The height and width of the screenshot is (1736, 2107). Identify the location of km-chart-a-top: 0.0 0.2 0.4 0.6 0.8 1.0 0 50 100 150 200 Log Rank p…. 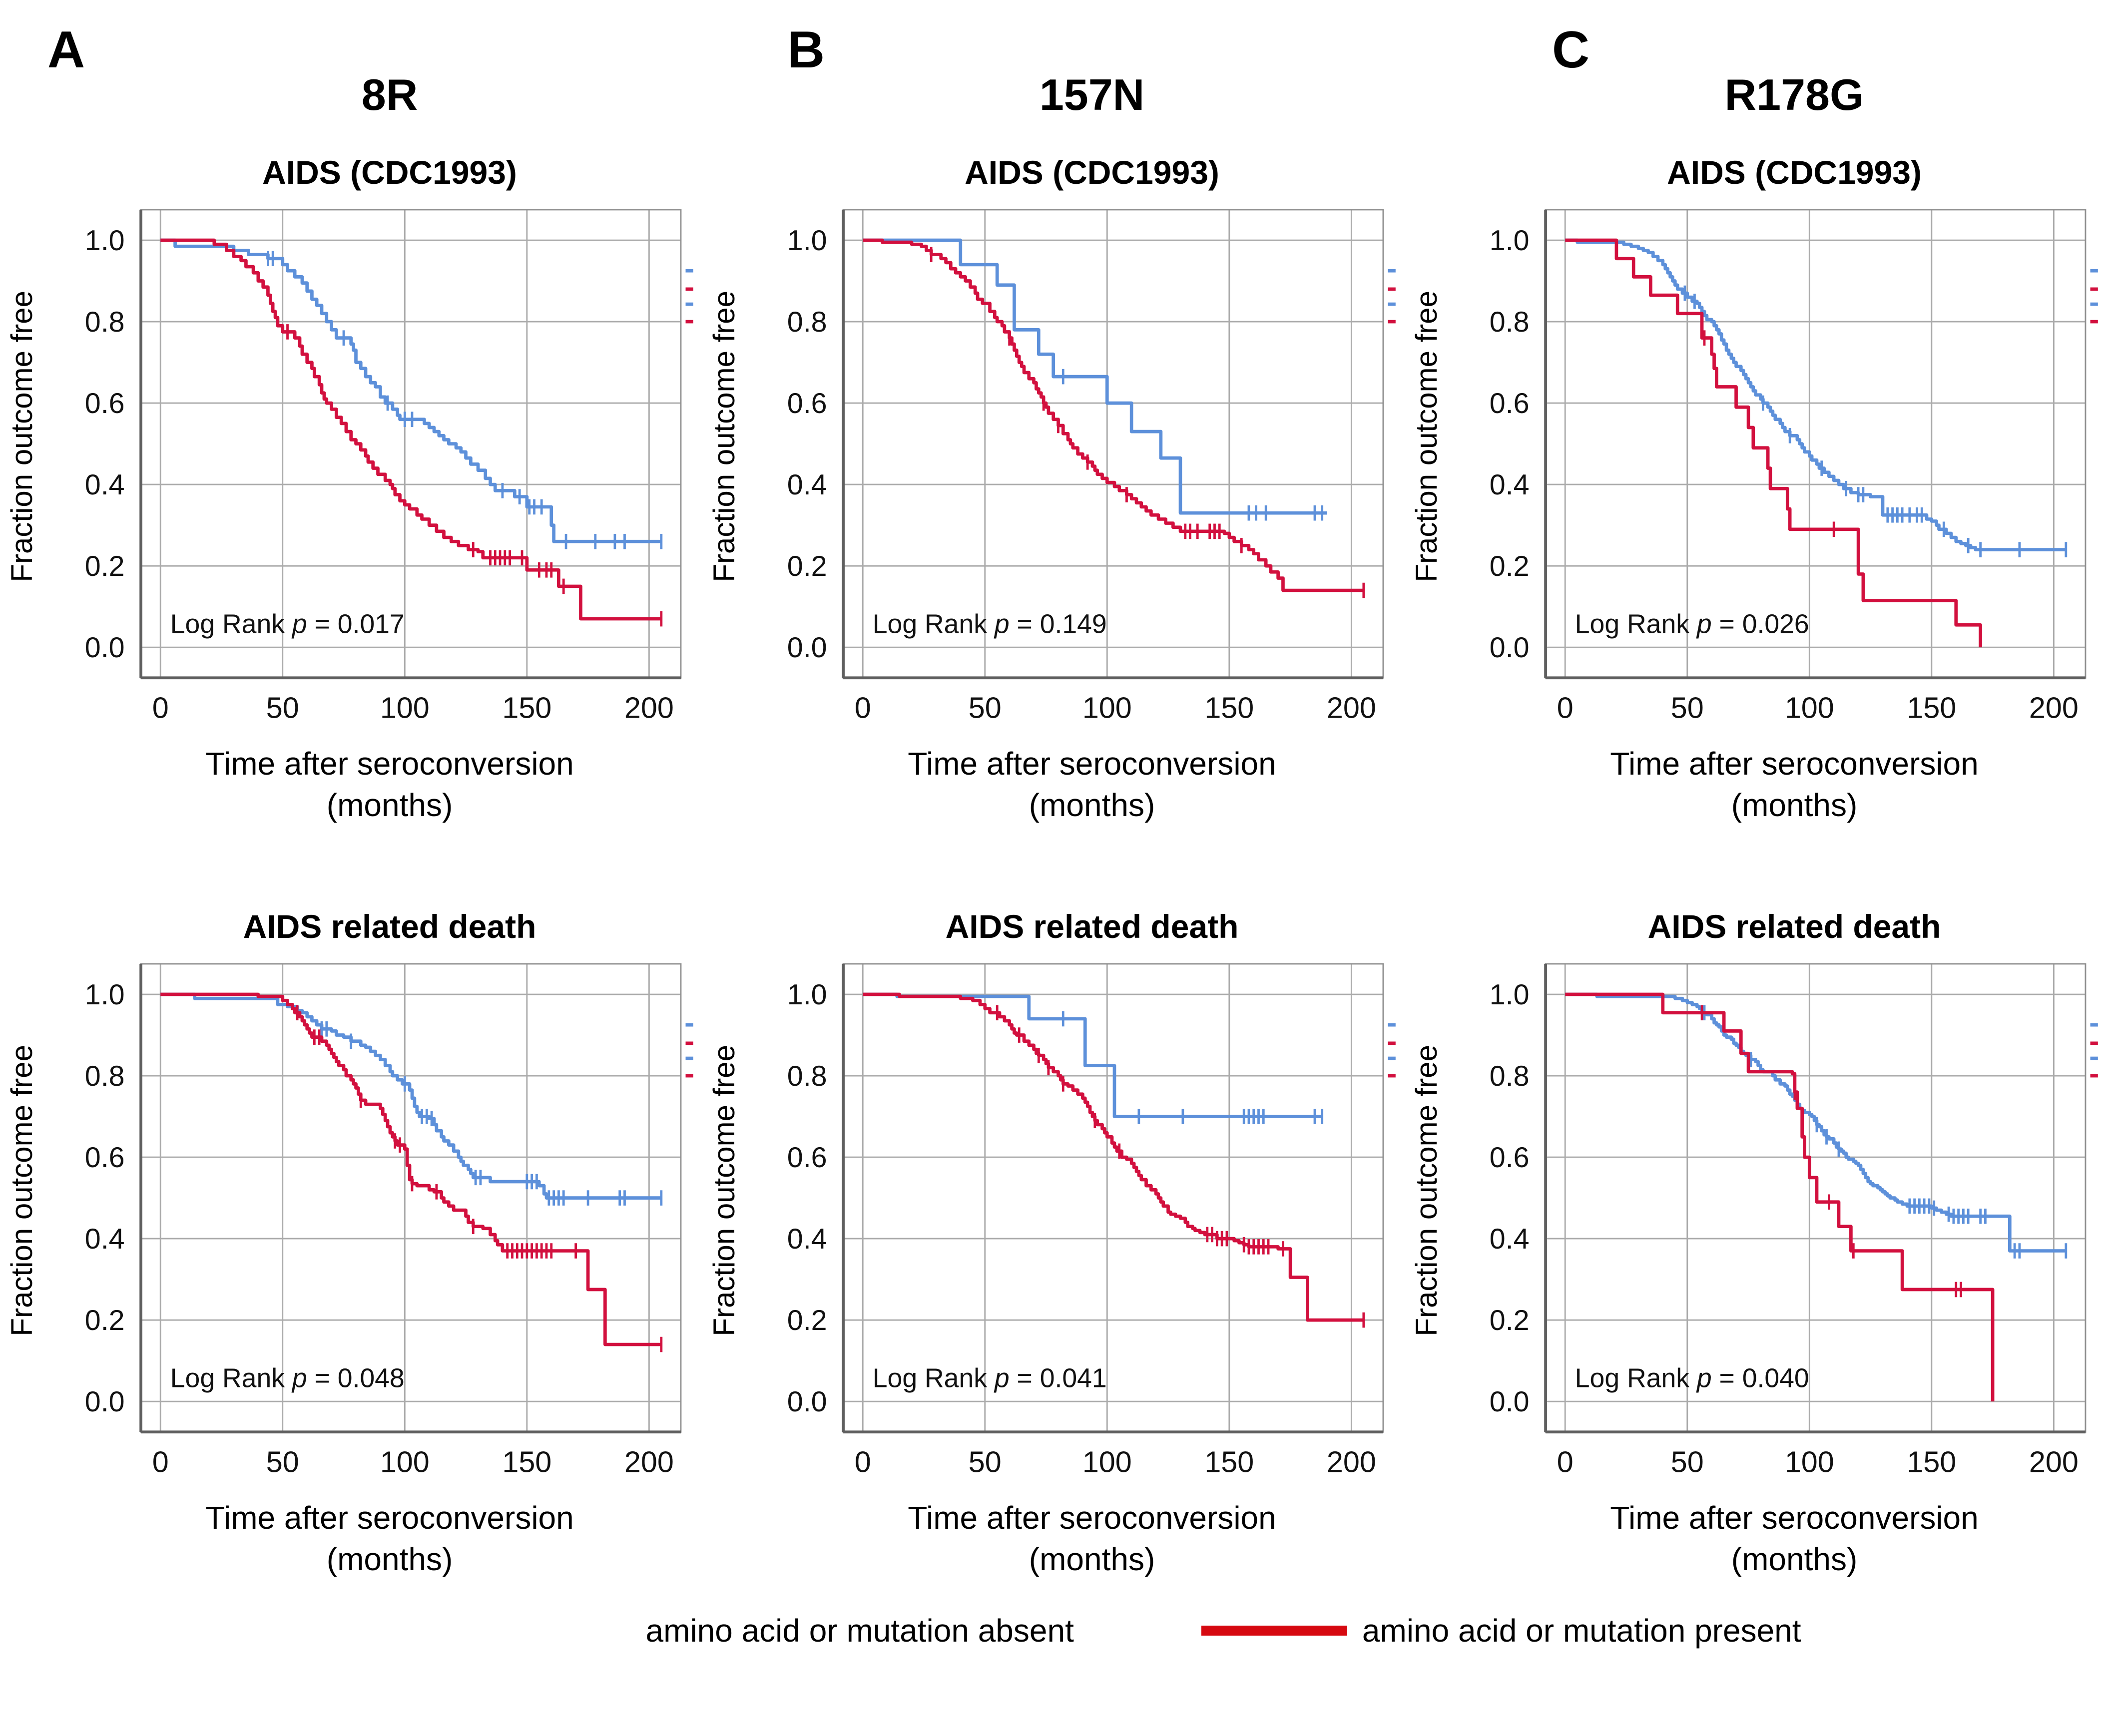
(389, 467).